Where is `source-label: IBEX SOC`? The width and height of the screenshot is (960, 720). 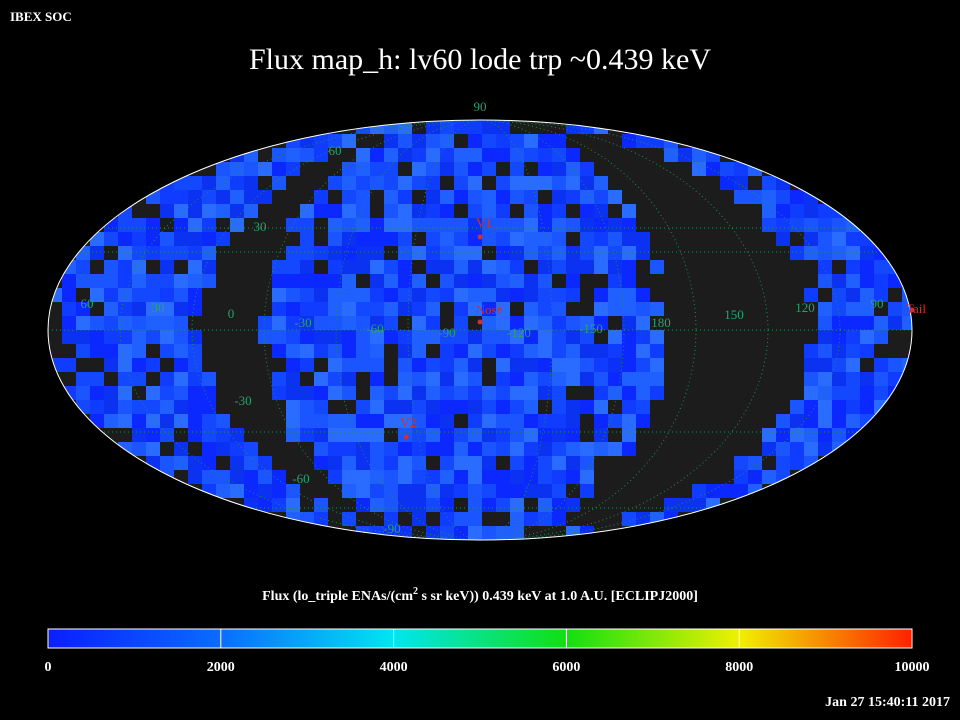
source-label: IBEX SOC is located at coordinates (41, 16).